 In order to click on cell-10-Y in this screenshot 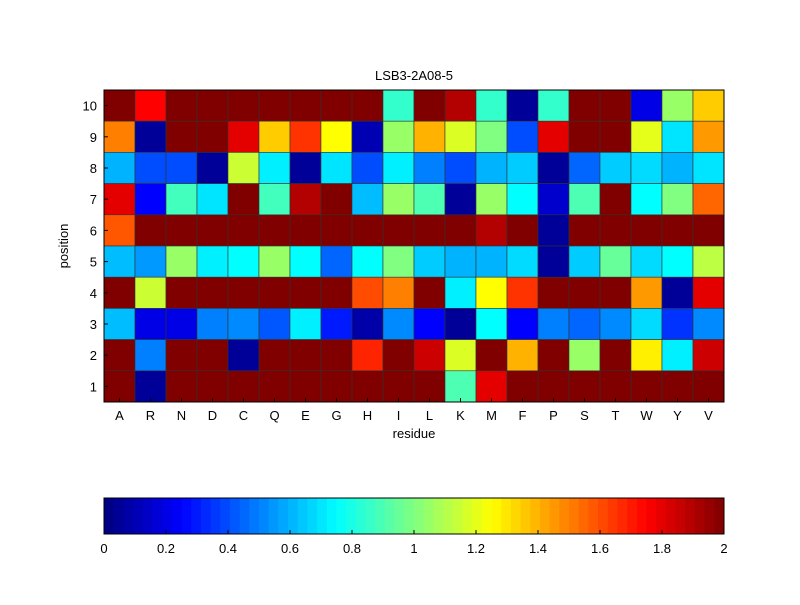, I will do `click(677, 105)`.